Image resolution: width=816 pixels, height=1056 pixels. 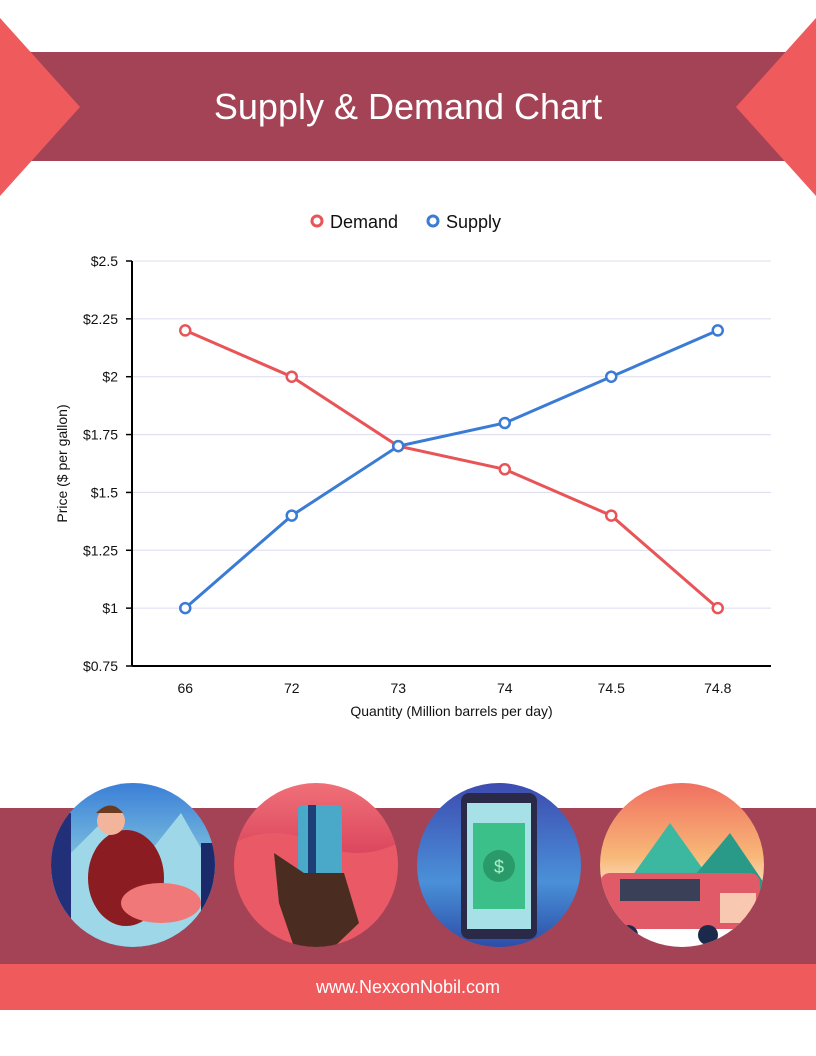 I want to click on title-banner, so click(x=408, y=106).